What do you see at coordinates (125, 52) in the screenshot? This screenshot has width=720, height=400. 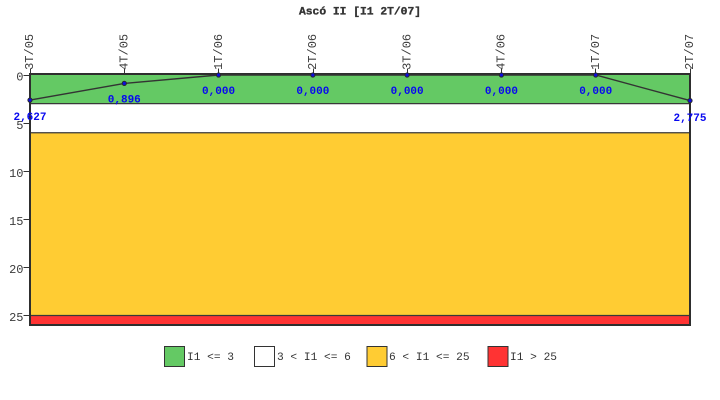 I see `svg-text: 4T/05` at bounding box center [125, 52].